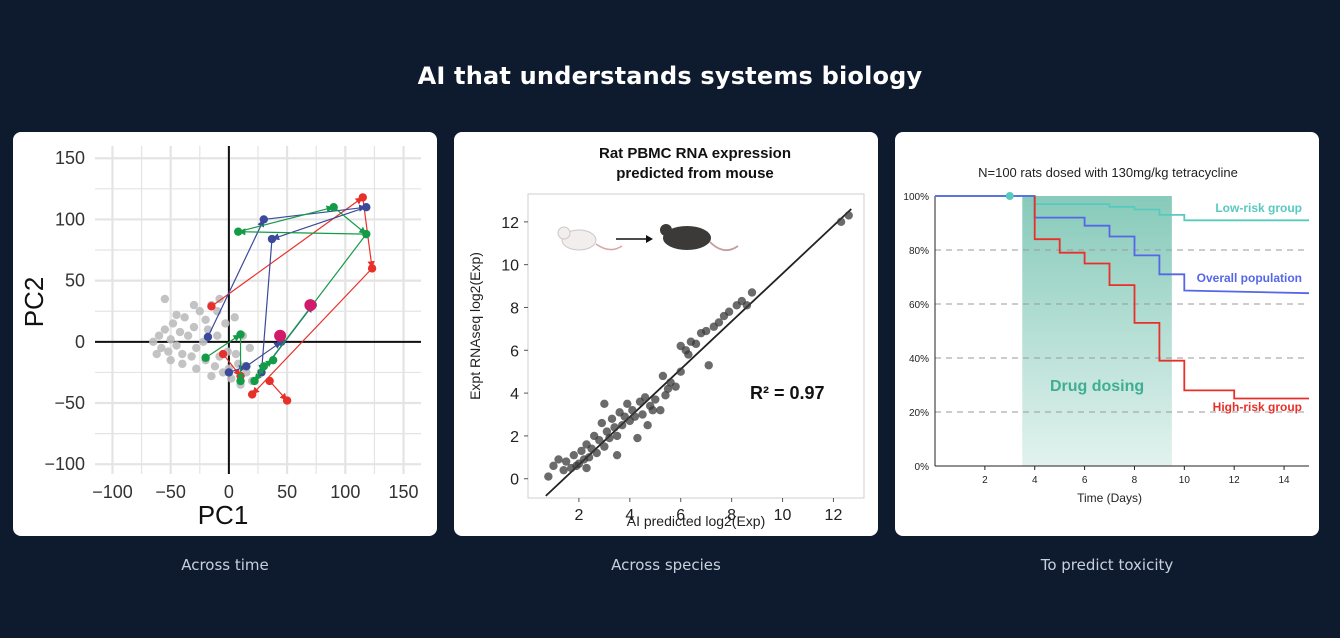 This screenshot has width=1340, height=638. Describe the element at coordinates (783, 515) in the screenshot. I see `x-tick-label: 10` at that location.